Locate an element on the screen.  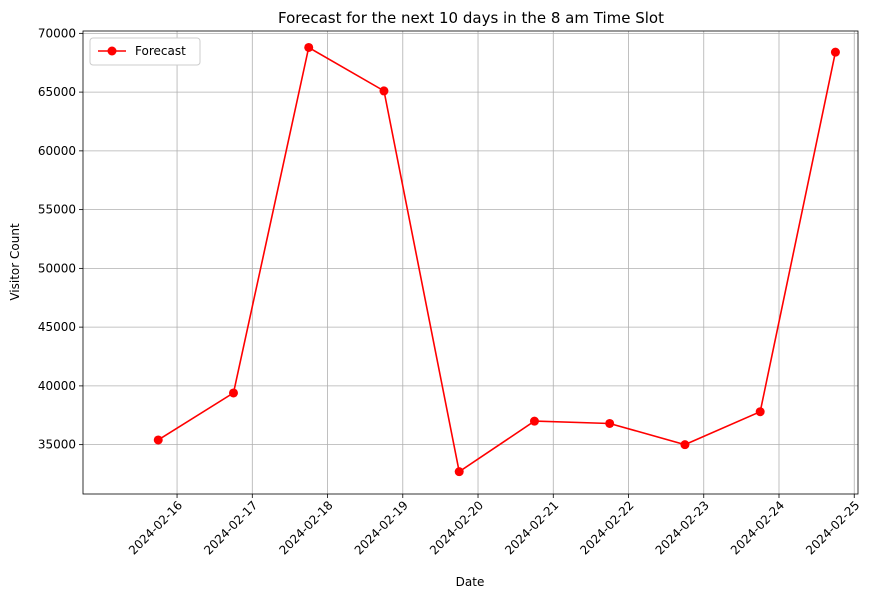
y-tick-label: 40000 is located at coordinates (57, 386).